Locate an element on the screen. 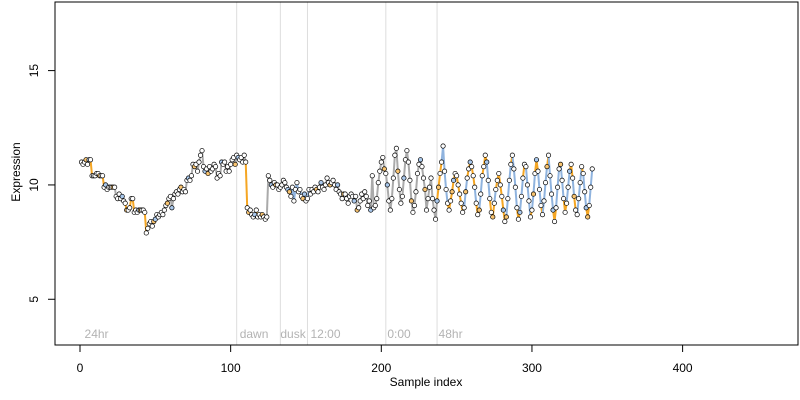 The height and width of the screenshot is (400, 800). x-axis-label: Sample index is located at coordinates (426, 382).